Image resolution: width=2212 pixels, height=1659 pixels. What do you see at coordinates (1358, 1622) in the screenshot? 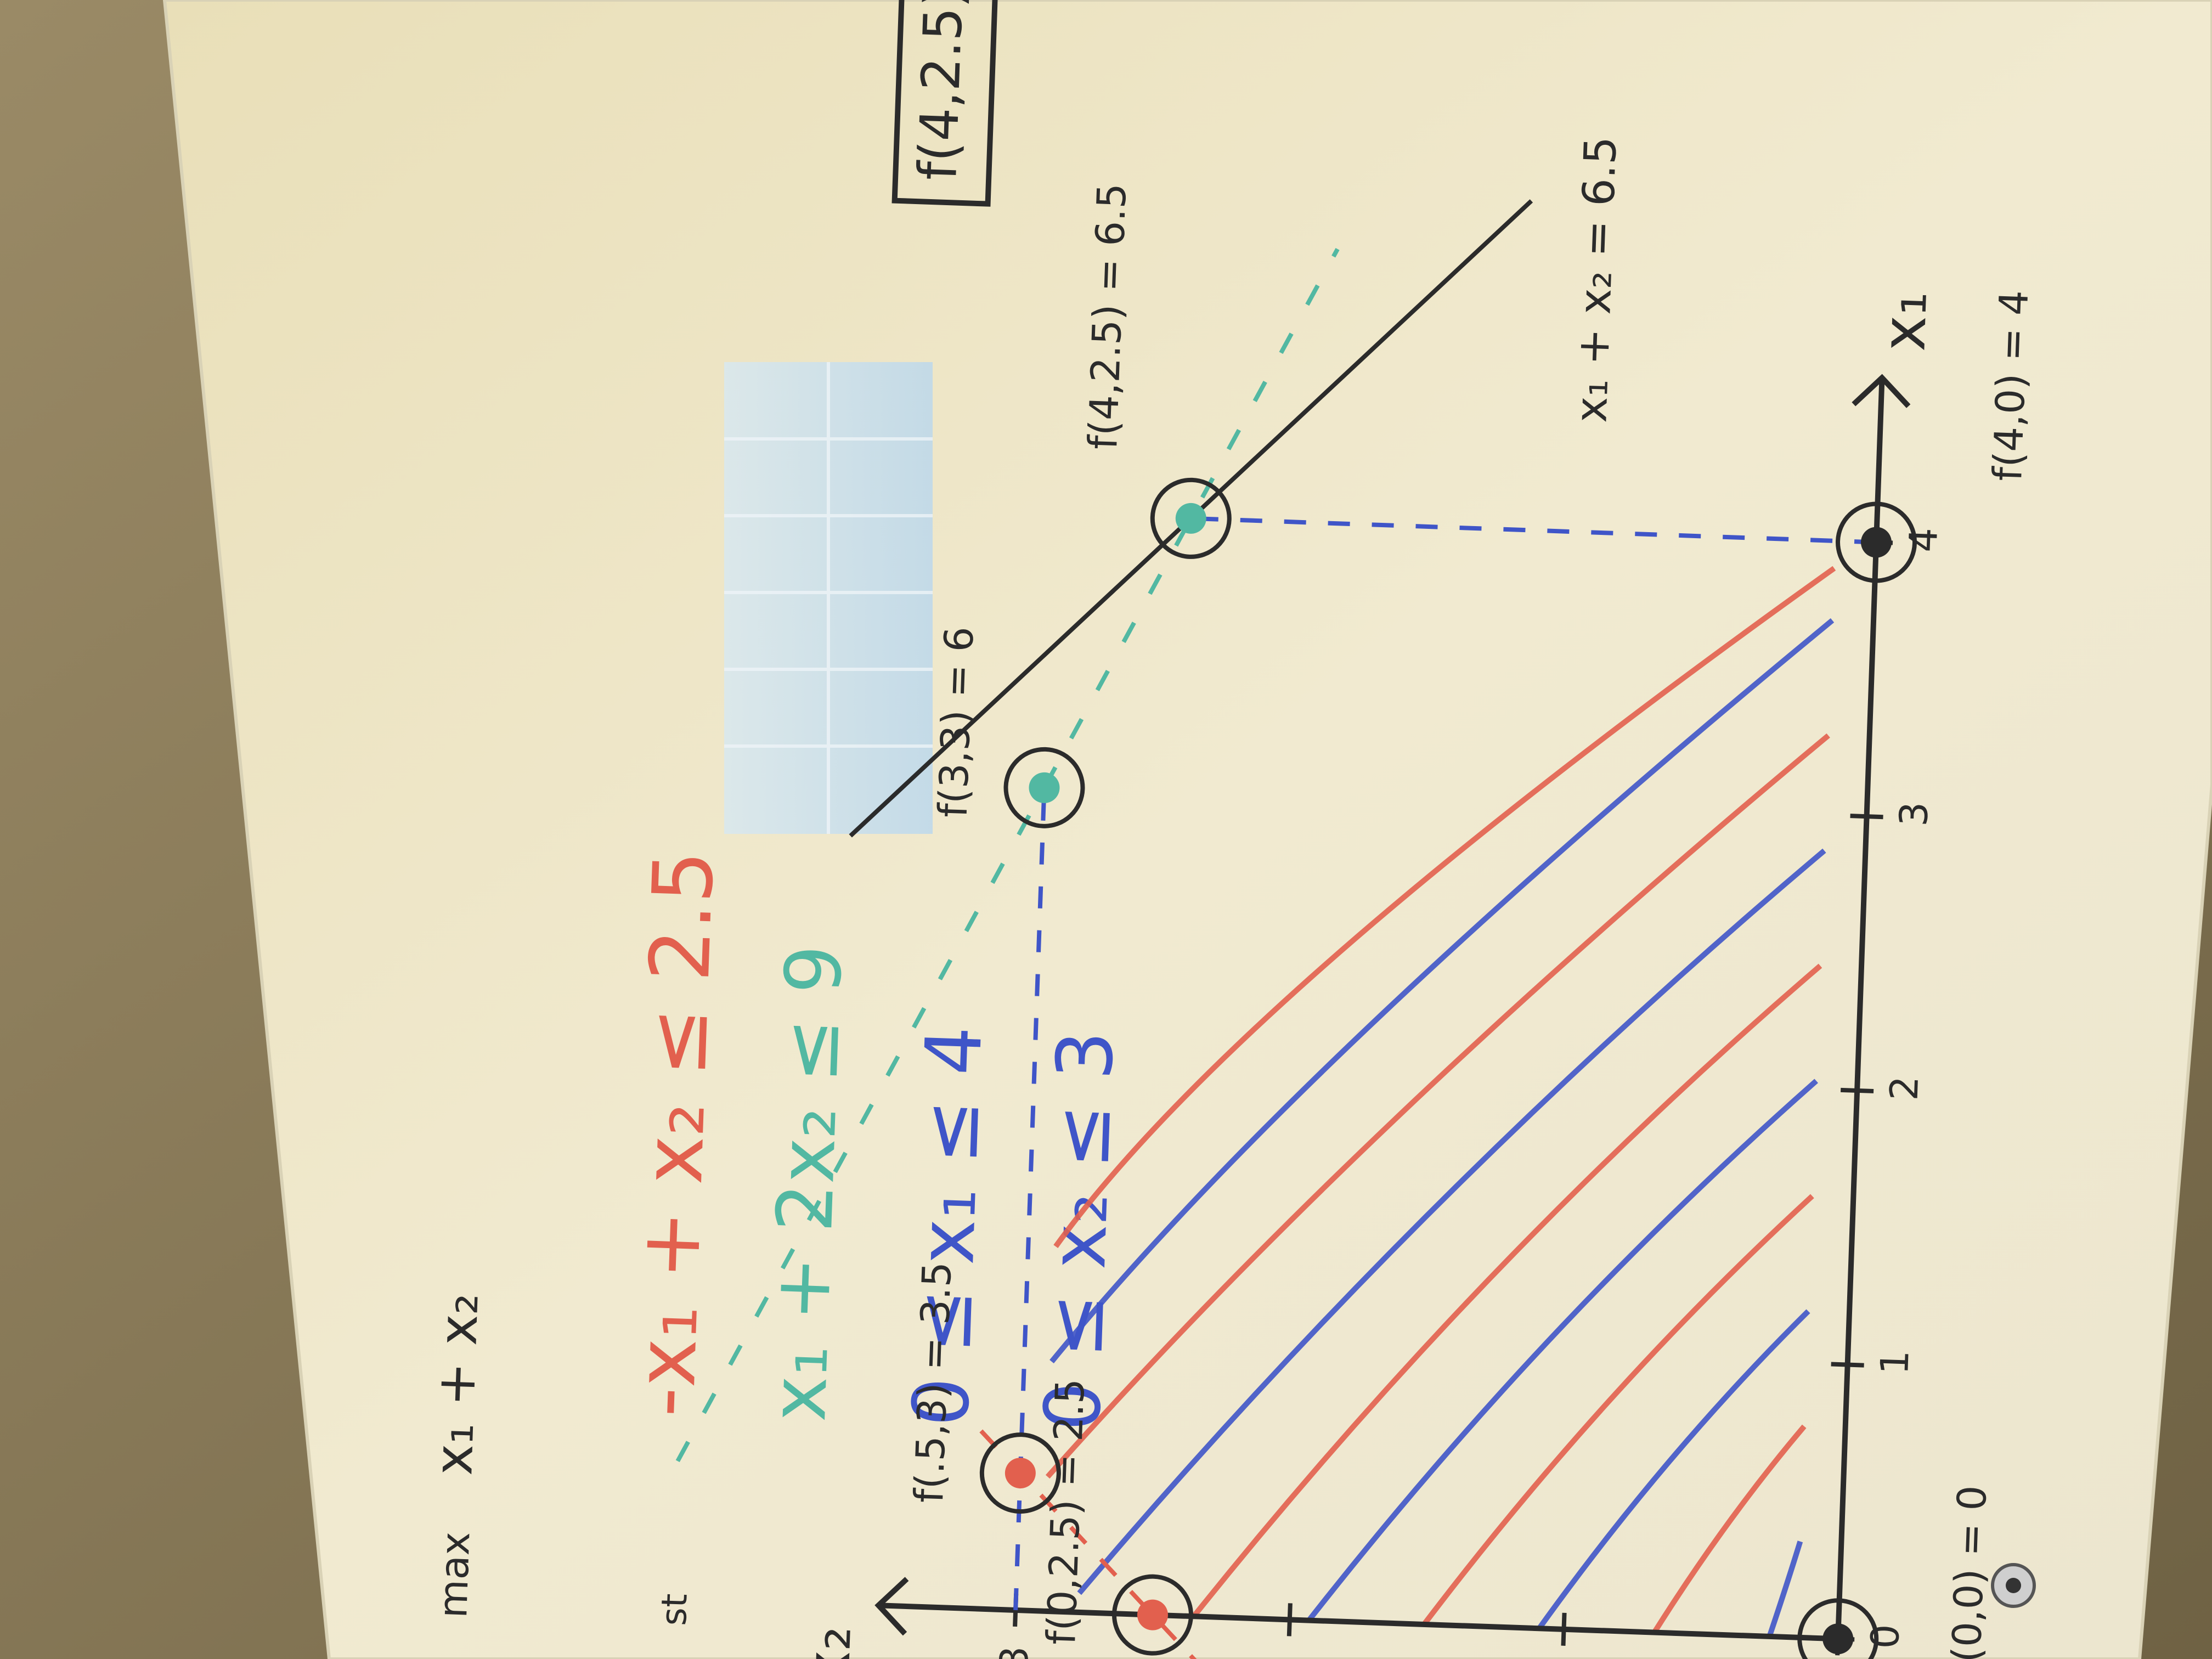
I see `y-axis` at bounding box center [1358, 1622].